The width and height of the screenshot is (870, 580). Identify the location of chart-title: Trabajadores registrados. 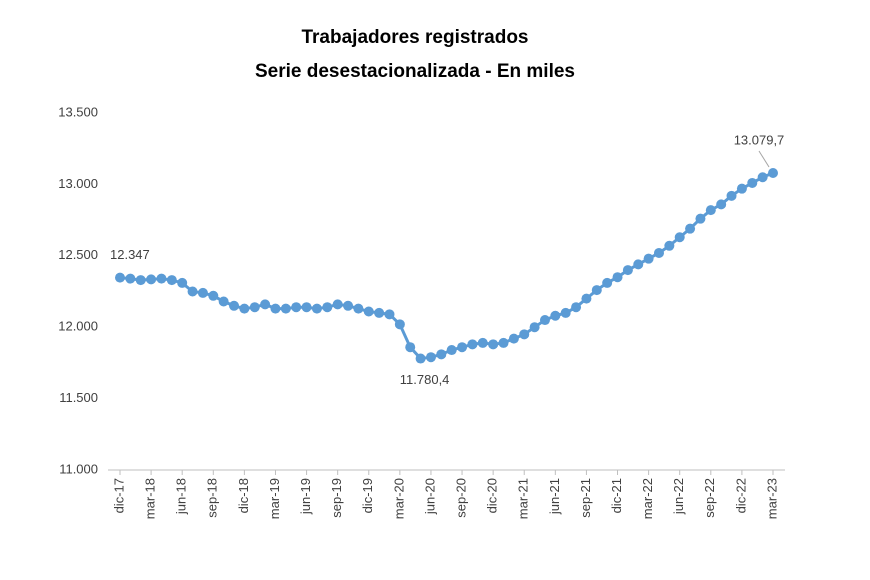
(414, 37).